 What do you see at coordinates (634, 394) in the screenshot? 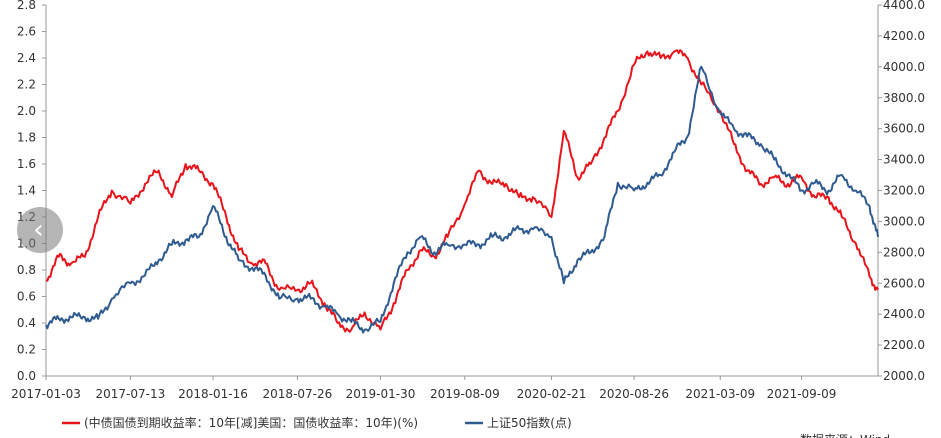
I see `x-tick-label: 2020-08-26` at bounding box center [634, 394].